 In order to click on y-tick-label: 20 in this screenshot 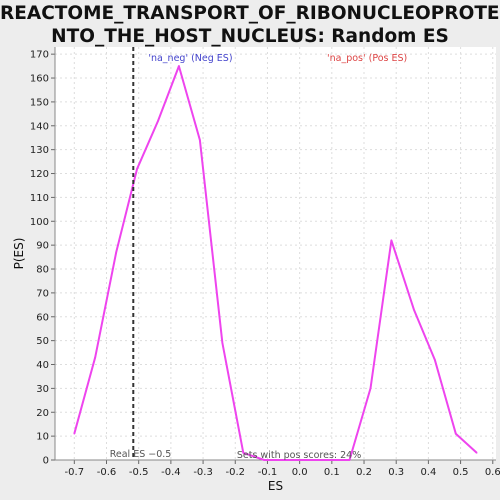, I will do `click(42, 413)`.